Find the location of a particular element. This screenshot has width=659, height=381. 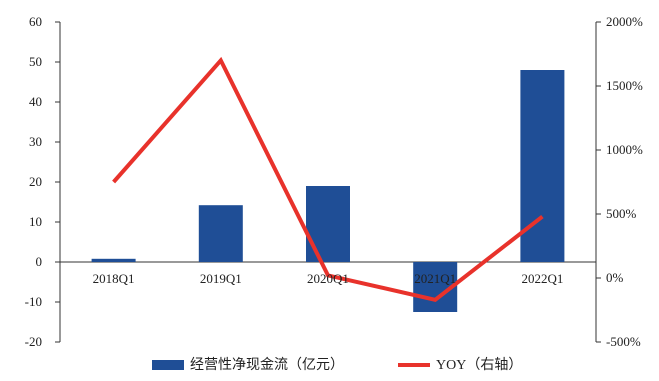

category-label-2020Q1: 2020Q1 is located at coordinates (328, 278).